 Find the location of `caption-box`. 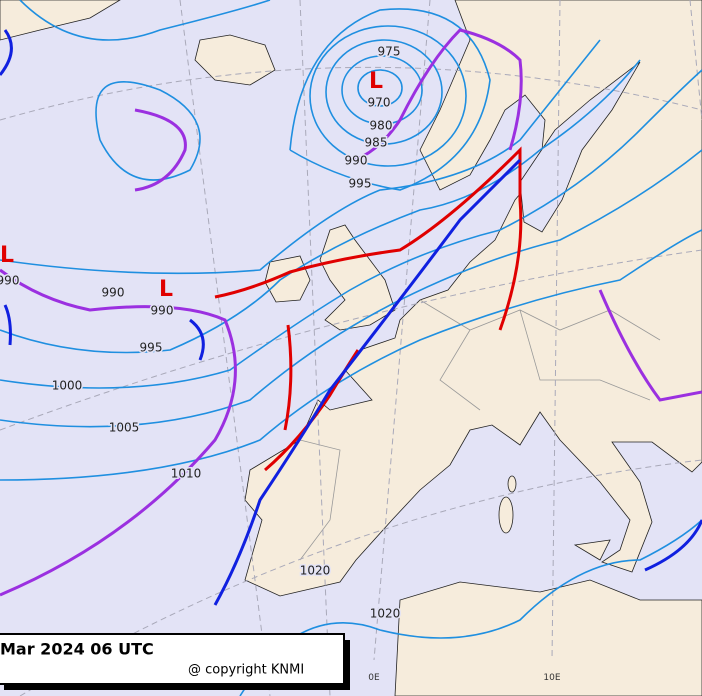

caption-box is located at coordinates (172, 659).